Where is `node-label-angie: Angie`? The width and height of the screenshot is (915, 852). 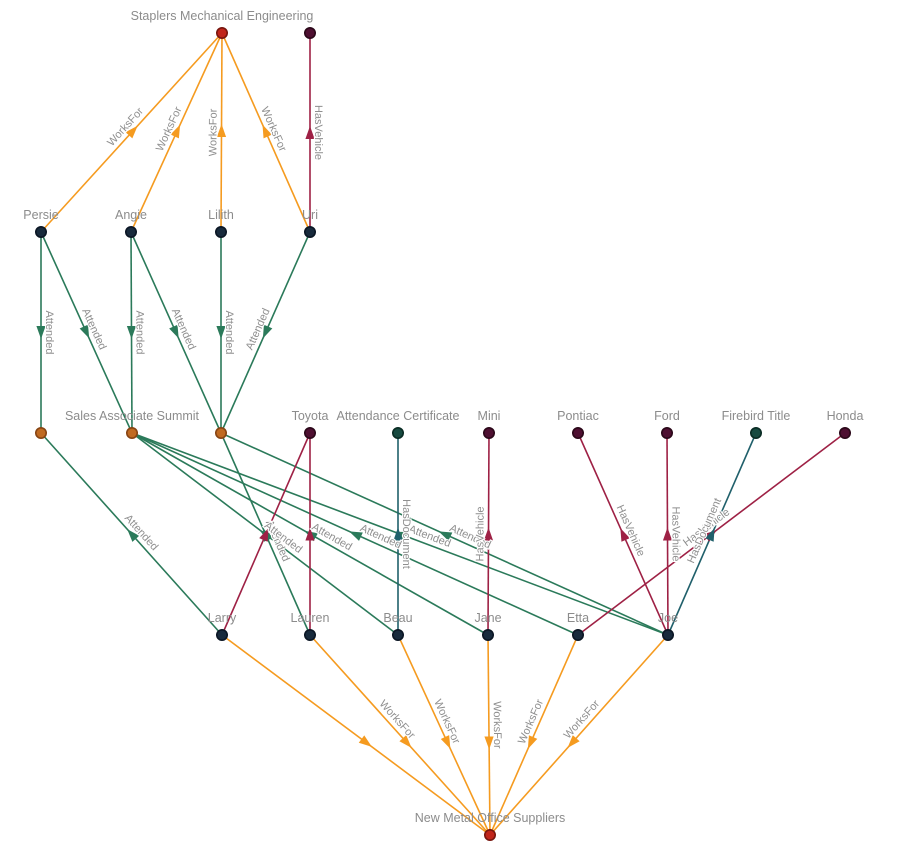
node-label-angie: Angie is located at coordinates (131, 215).